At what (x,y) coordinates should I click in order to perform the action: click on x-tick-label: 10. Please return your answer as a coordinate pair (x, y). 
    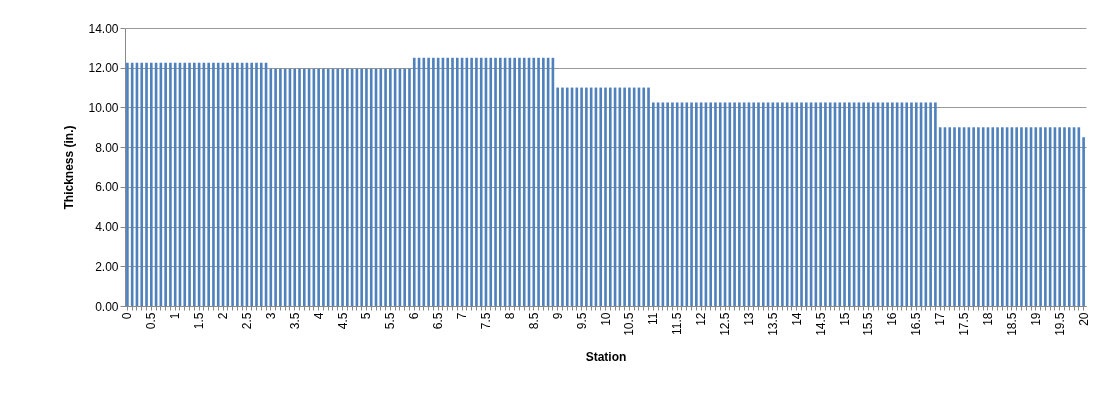
    Looking at the image, I should click on (605, 319).